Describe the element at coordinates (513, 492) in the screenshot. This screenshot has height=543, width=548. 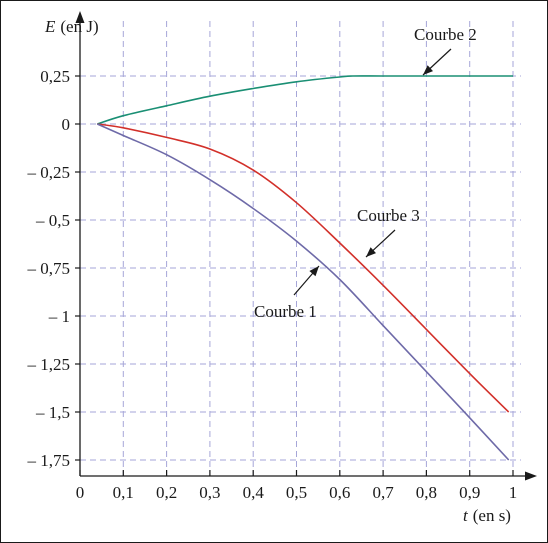
I see `x-tick-label: 1` at that location.